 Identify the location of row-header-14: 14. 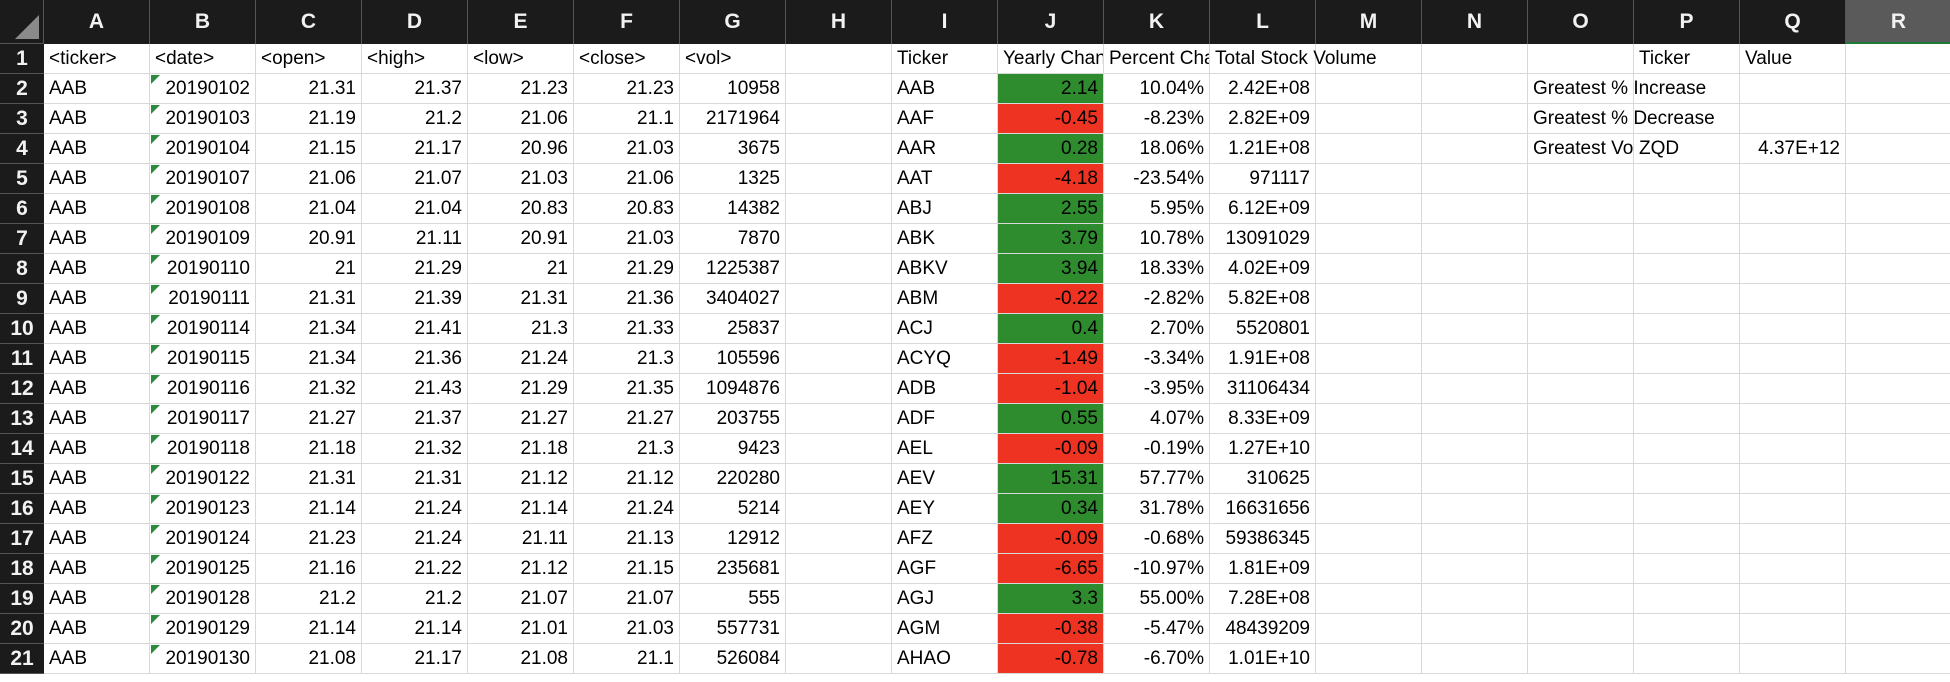
(22, 449).